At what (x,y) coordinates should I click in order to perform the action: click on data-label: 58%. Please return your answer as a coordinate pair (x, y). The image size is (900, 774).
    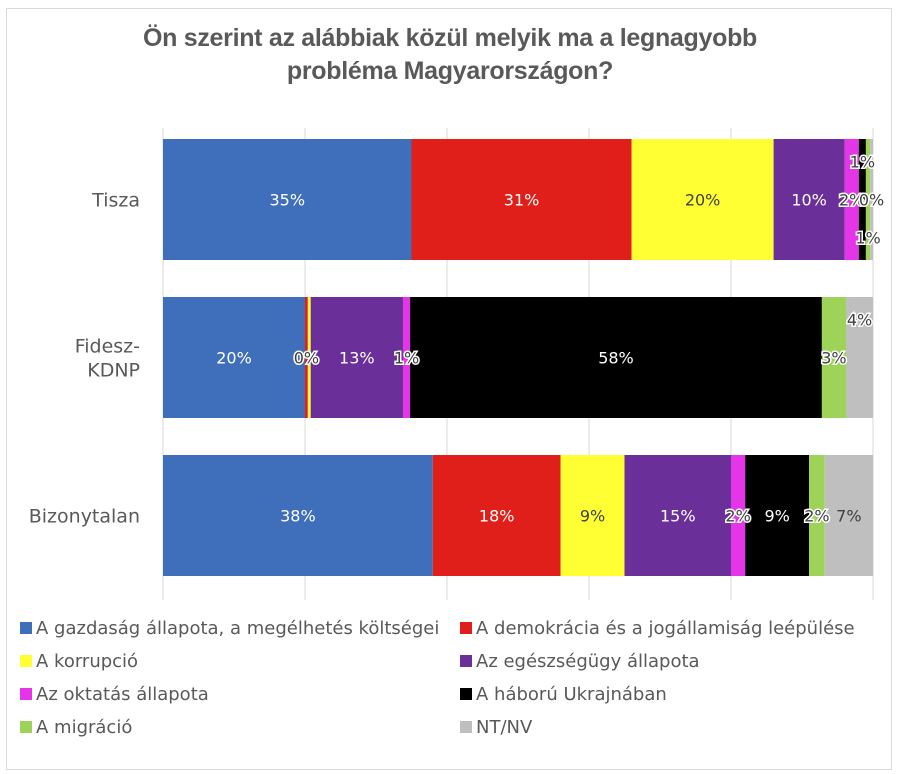
    Looking at the image, I should click on (616, 358).